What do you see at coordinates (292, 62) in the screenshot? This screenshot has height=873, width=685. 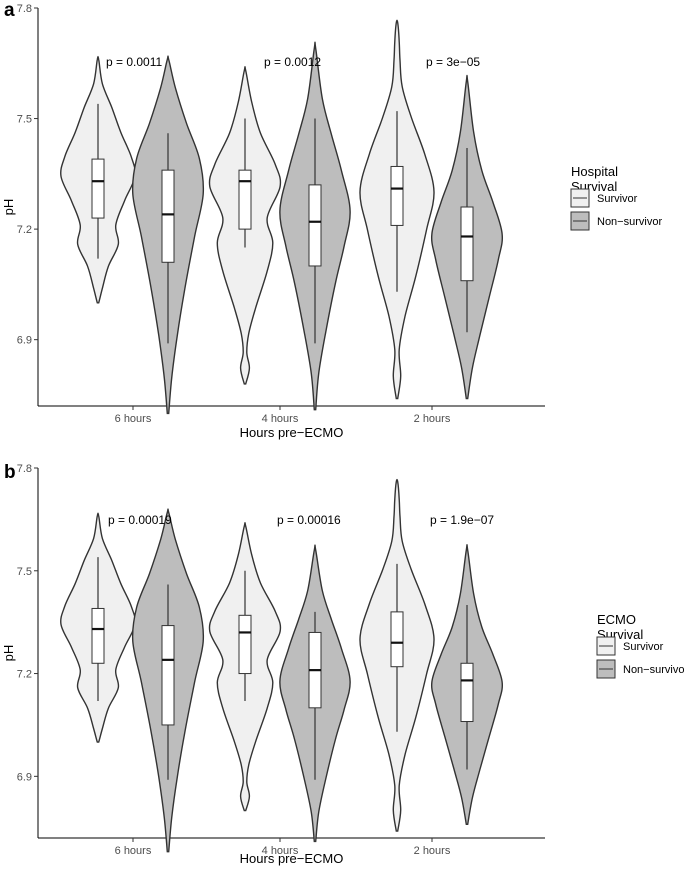 I see `p-value-annotation: p = 0.0012` at bounding box center [292, 62].